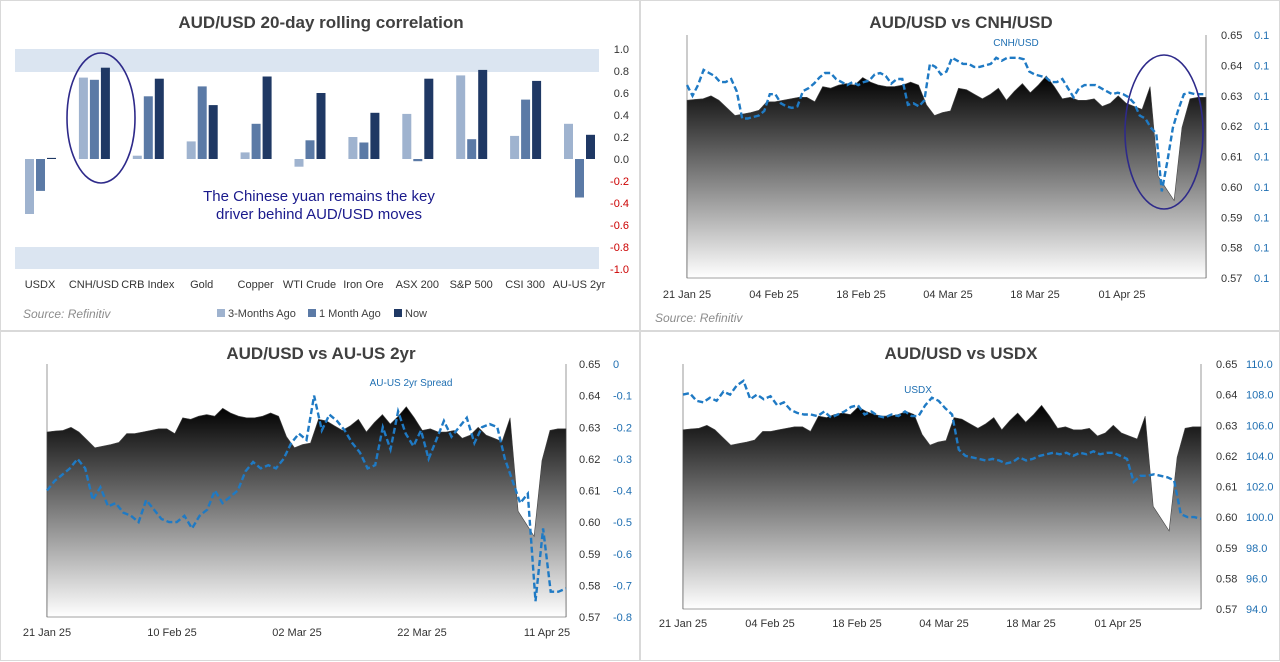  Describe the element at coordinates (918, 390) in the screenshot. I see `series-label: USDX` at that location.